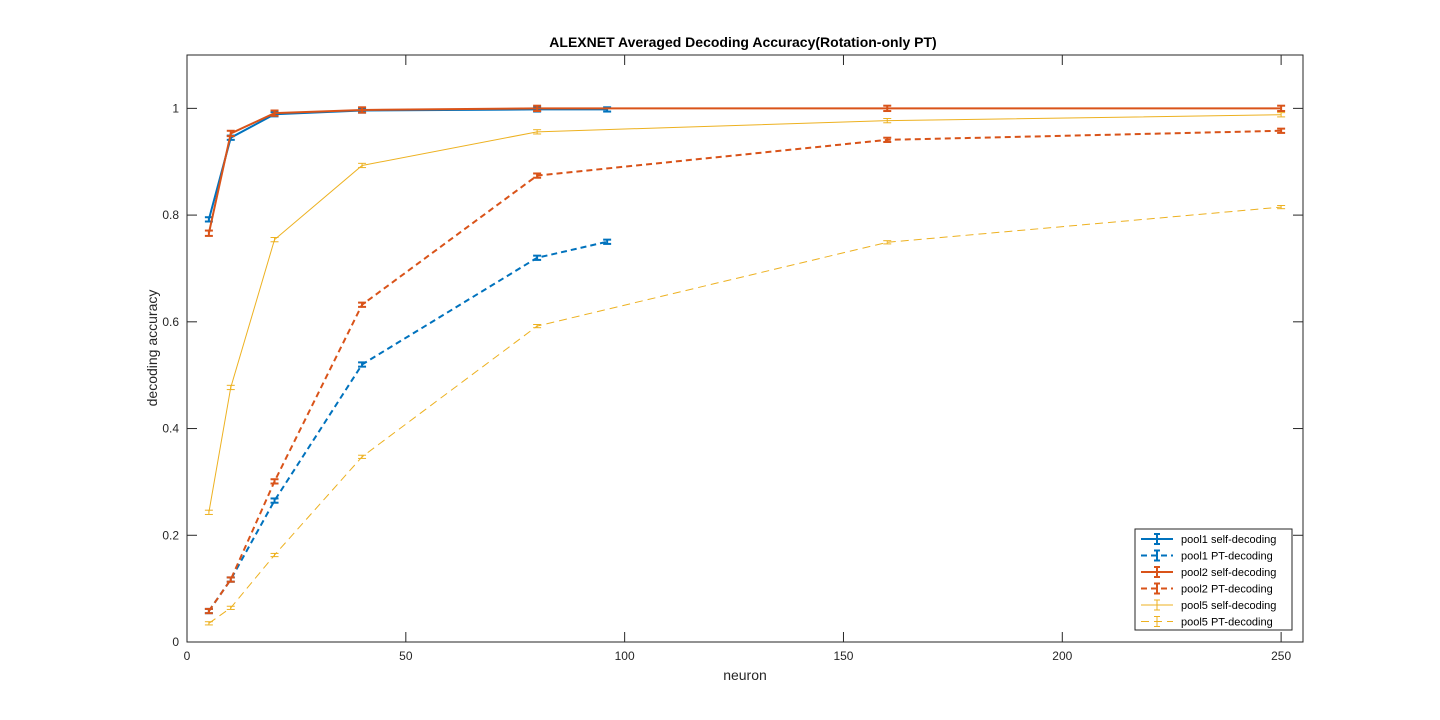  What do you see at coordinates (175, 108) in the screenshot?
I see `y-tick-label: 1` at bounding box center [175, 108].